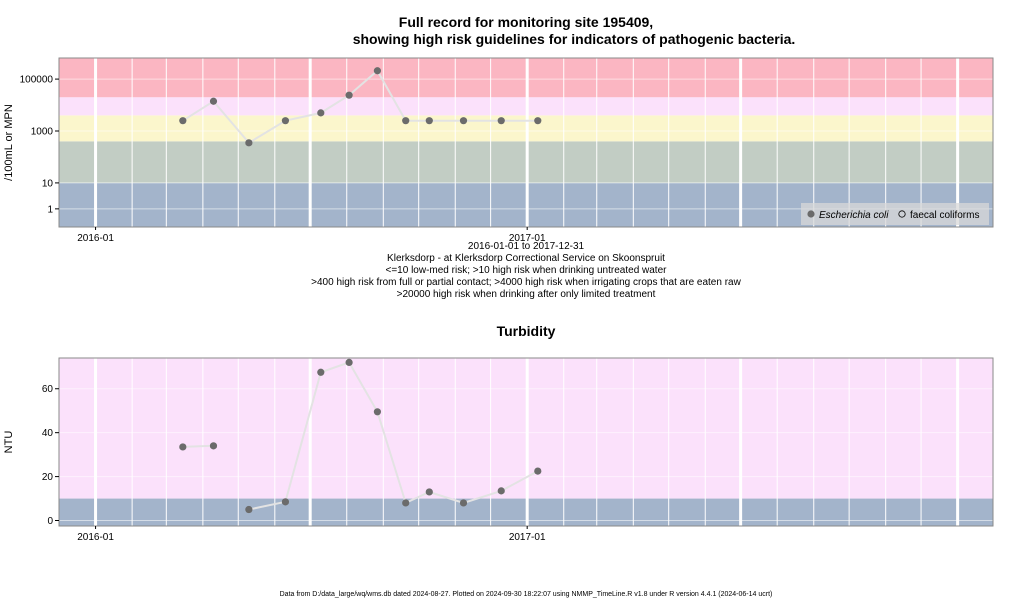  Describe the element at coordinates (9, 142) in the screenshot. I see `chart1-y-axis-label: /100mL or MPN` at that location.